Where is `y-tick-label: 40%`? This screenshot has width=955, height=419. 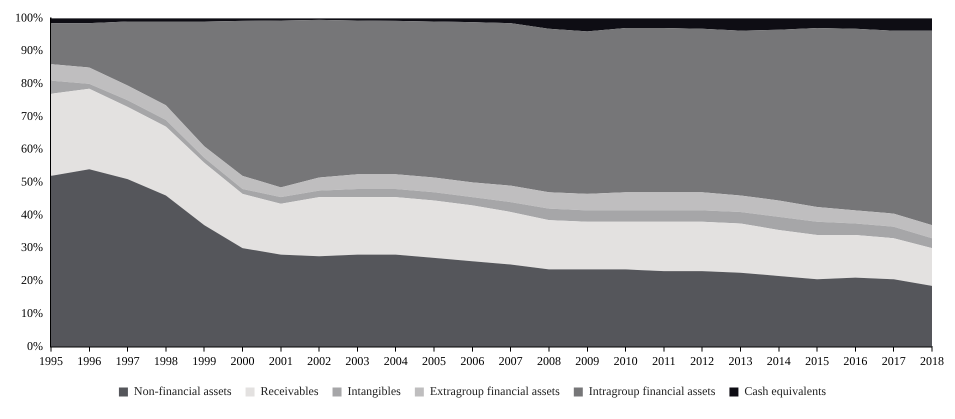 y-tick-label: 40% is located at coordinates (31, 214).